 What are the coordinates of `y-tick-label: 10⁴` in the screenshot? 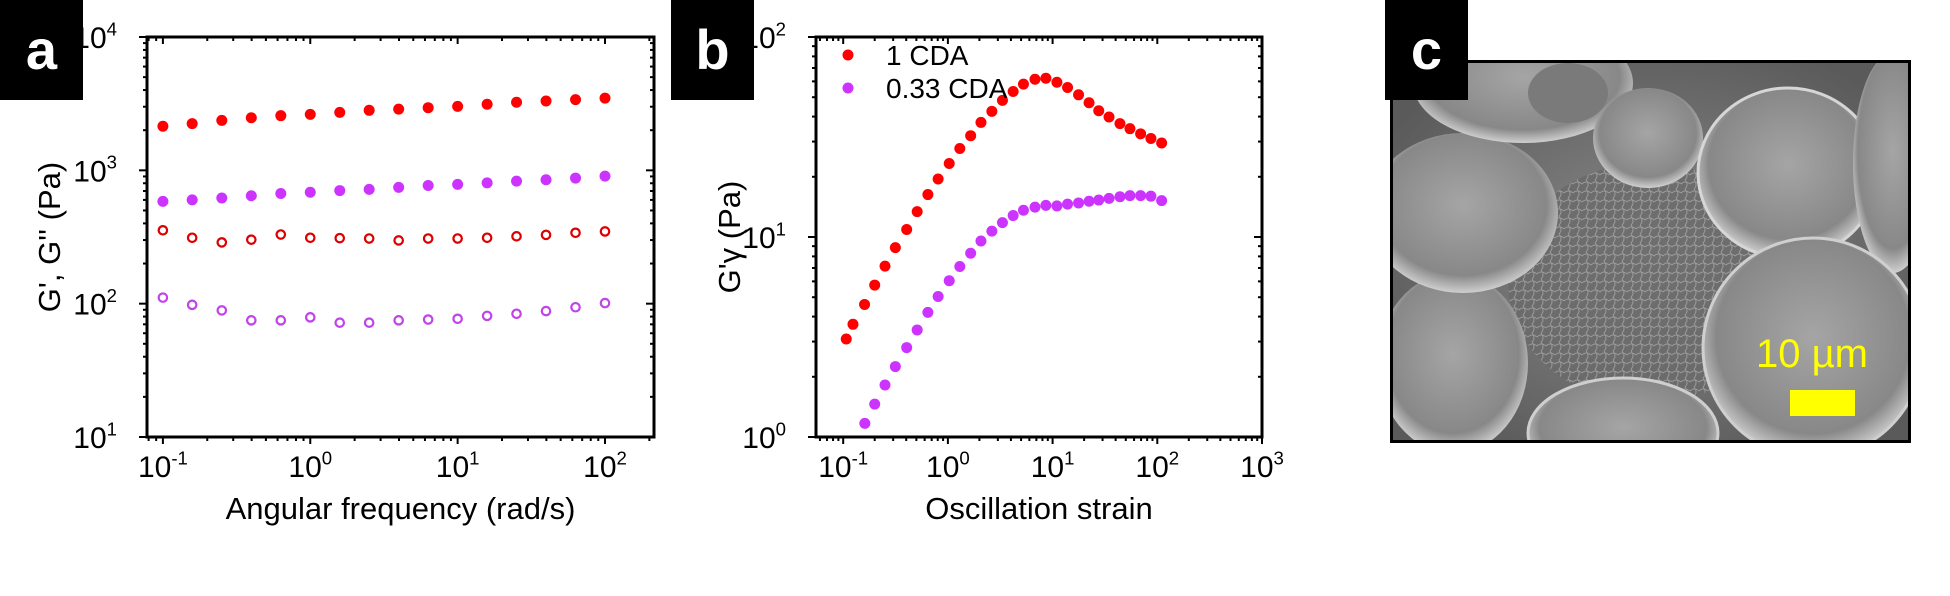 It's located at (95, 36).